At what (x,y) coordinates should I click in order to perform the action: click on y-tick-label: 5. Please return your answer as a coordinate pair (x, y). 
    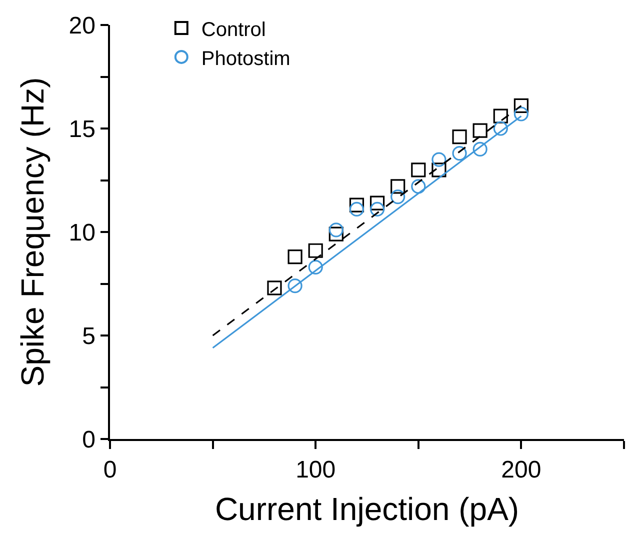
    Looking at the image, I should click on (89, 336).